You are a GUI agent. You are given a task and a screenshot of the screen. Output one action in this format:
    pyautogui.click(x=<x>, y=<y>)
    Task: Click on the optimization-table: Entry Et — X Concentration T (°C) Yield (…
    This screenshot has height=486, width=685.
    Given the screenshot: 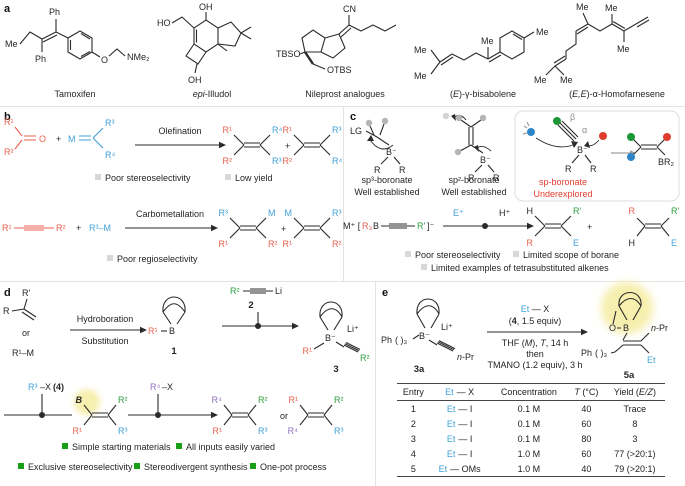 What is the action you would take?
    pyautogui.click(x=531, y=430)
    